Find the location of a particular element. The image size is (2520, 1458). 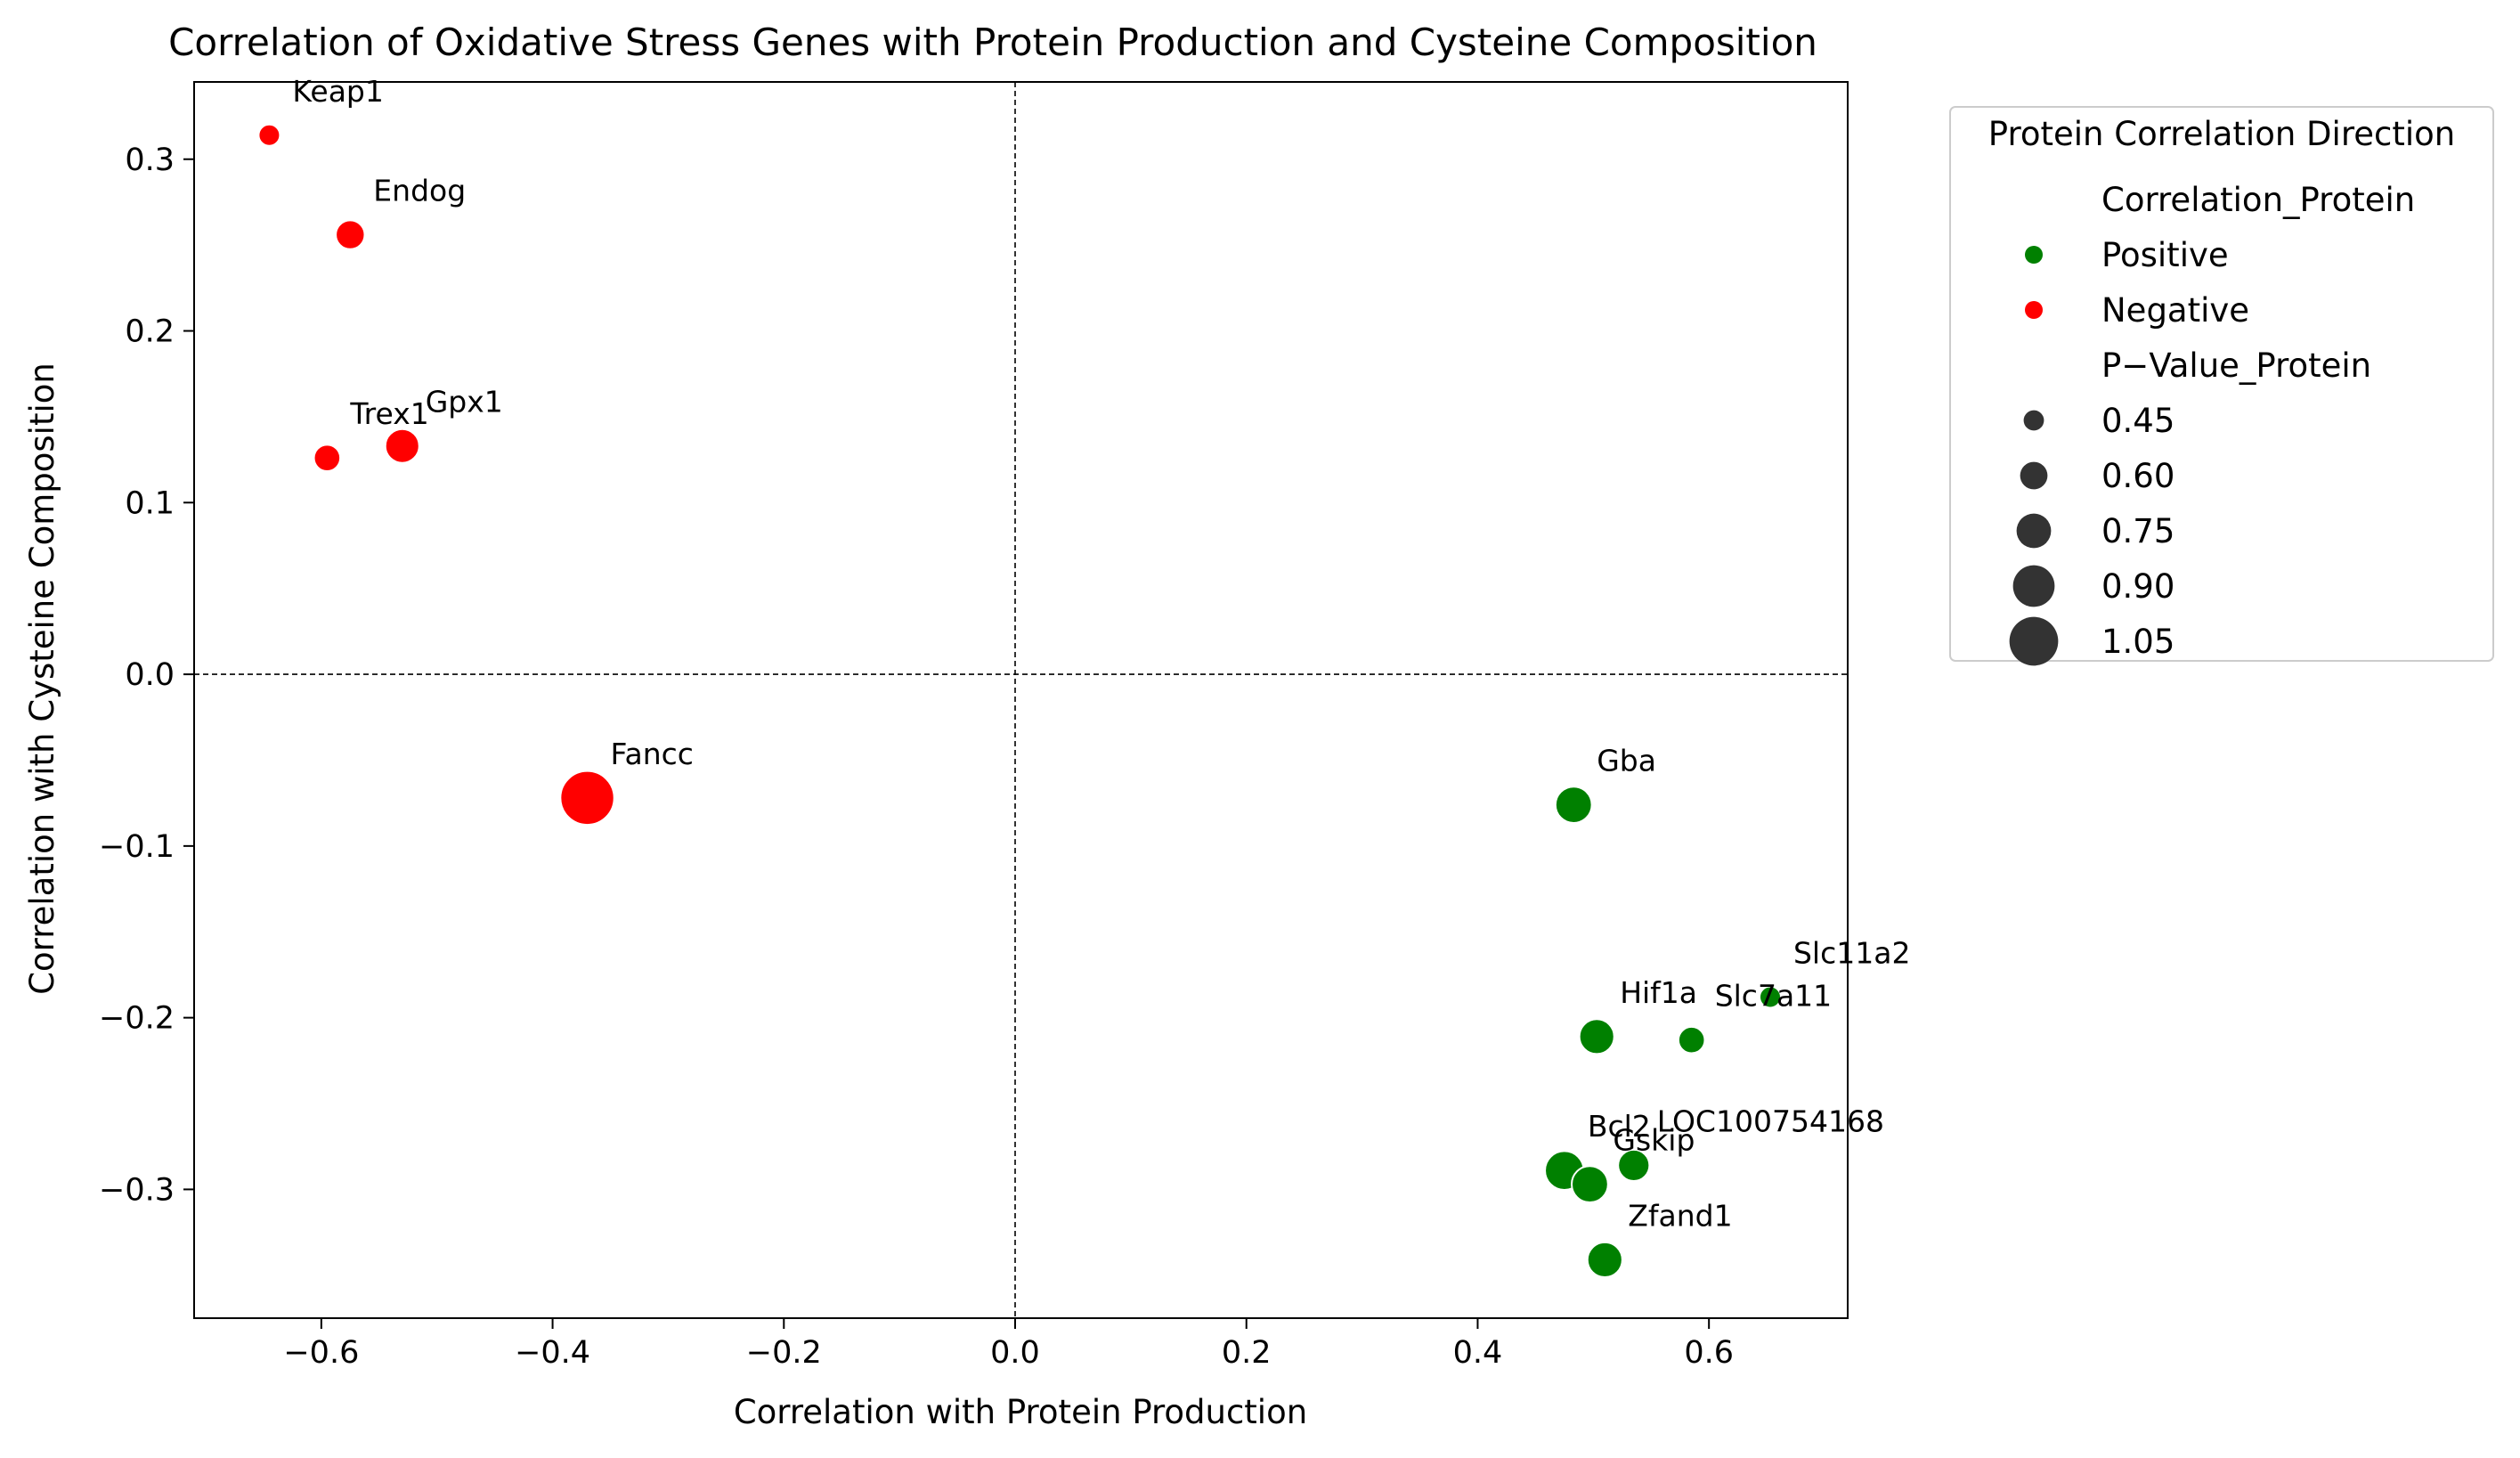

y-tick-label: 0.1 is located at coordinates (150, 503).